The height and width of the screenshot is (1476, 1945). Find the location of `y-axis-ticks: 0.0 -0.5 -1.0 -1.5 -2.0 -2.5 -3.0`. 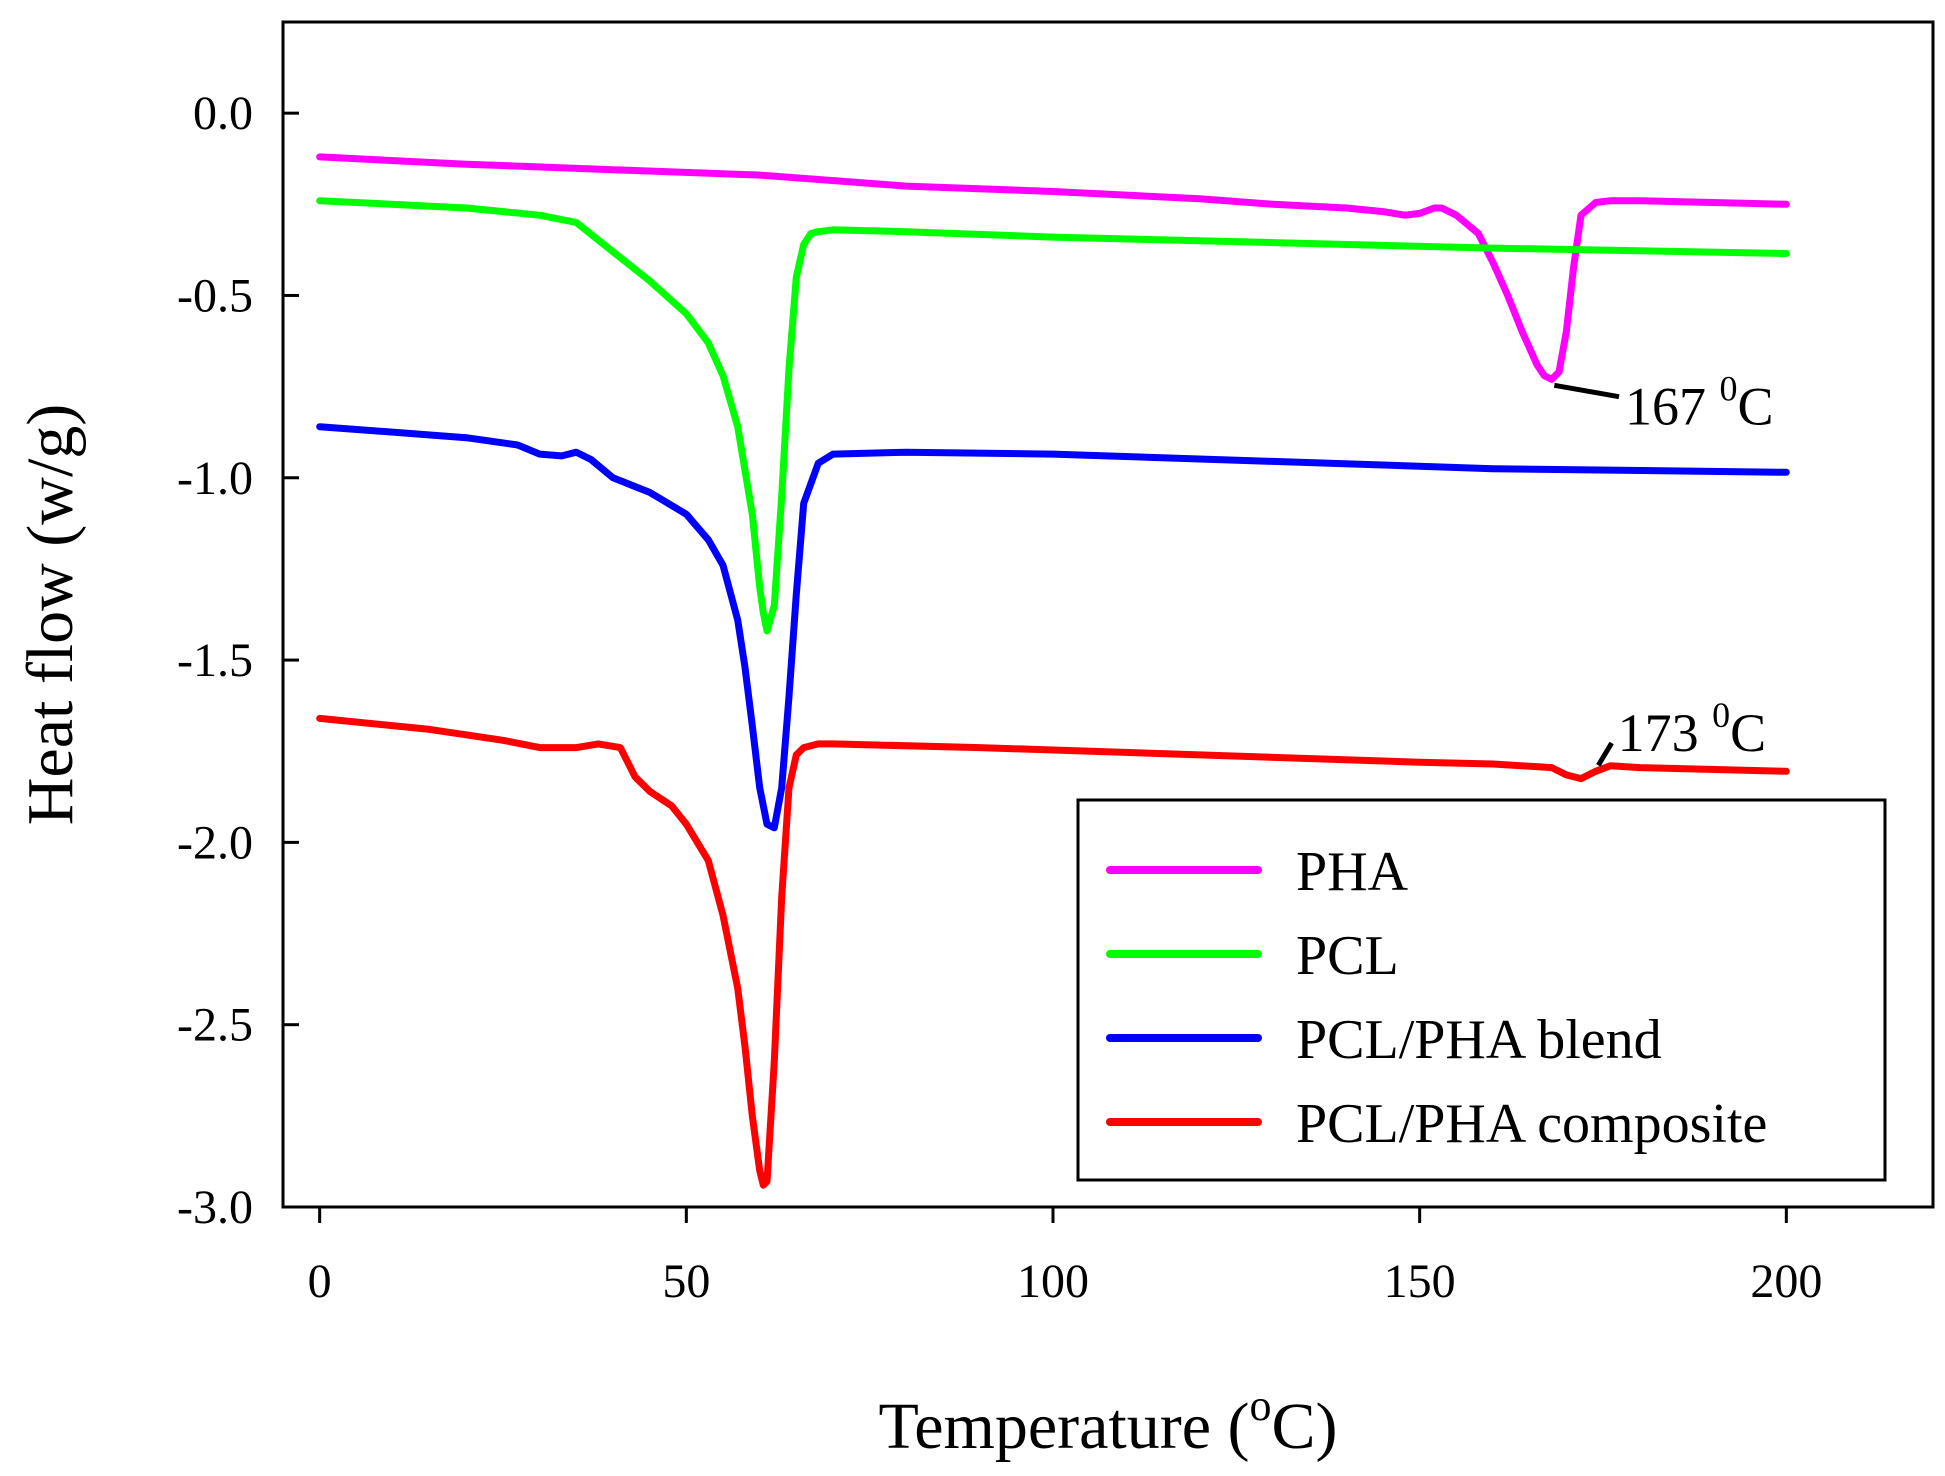

y-axis-ticks: 0.0 -0.5 -1.0 -1.5 -2.0 -2.5 -3.0 is located at coordinates (238, 660).